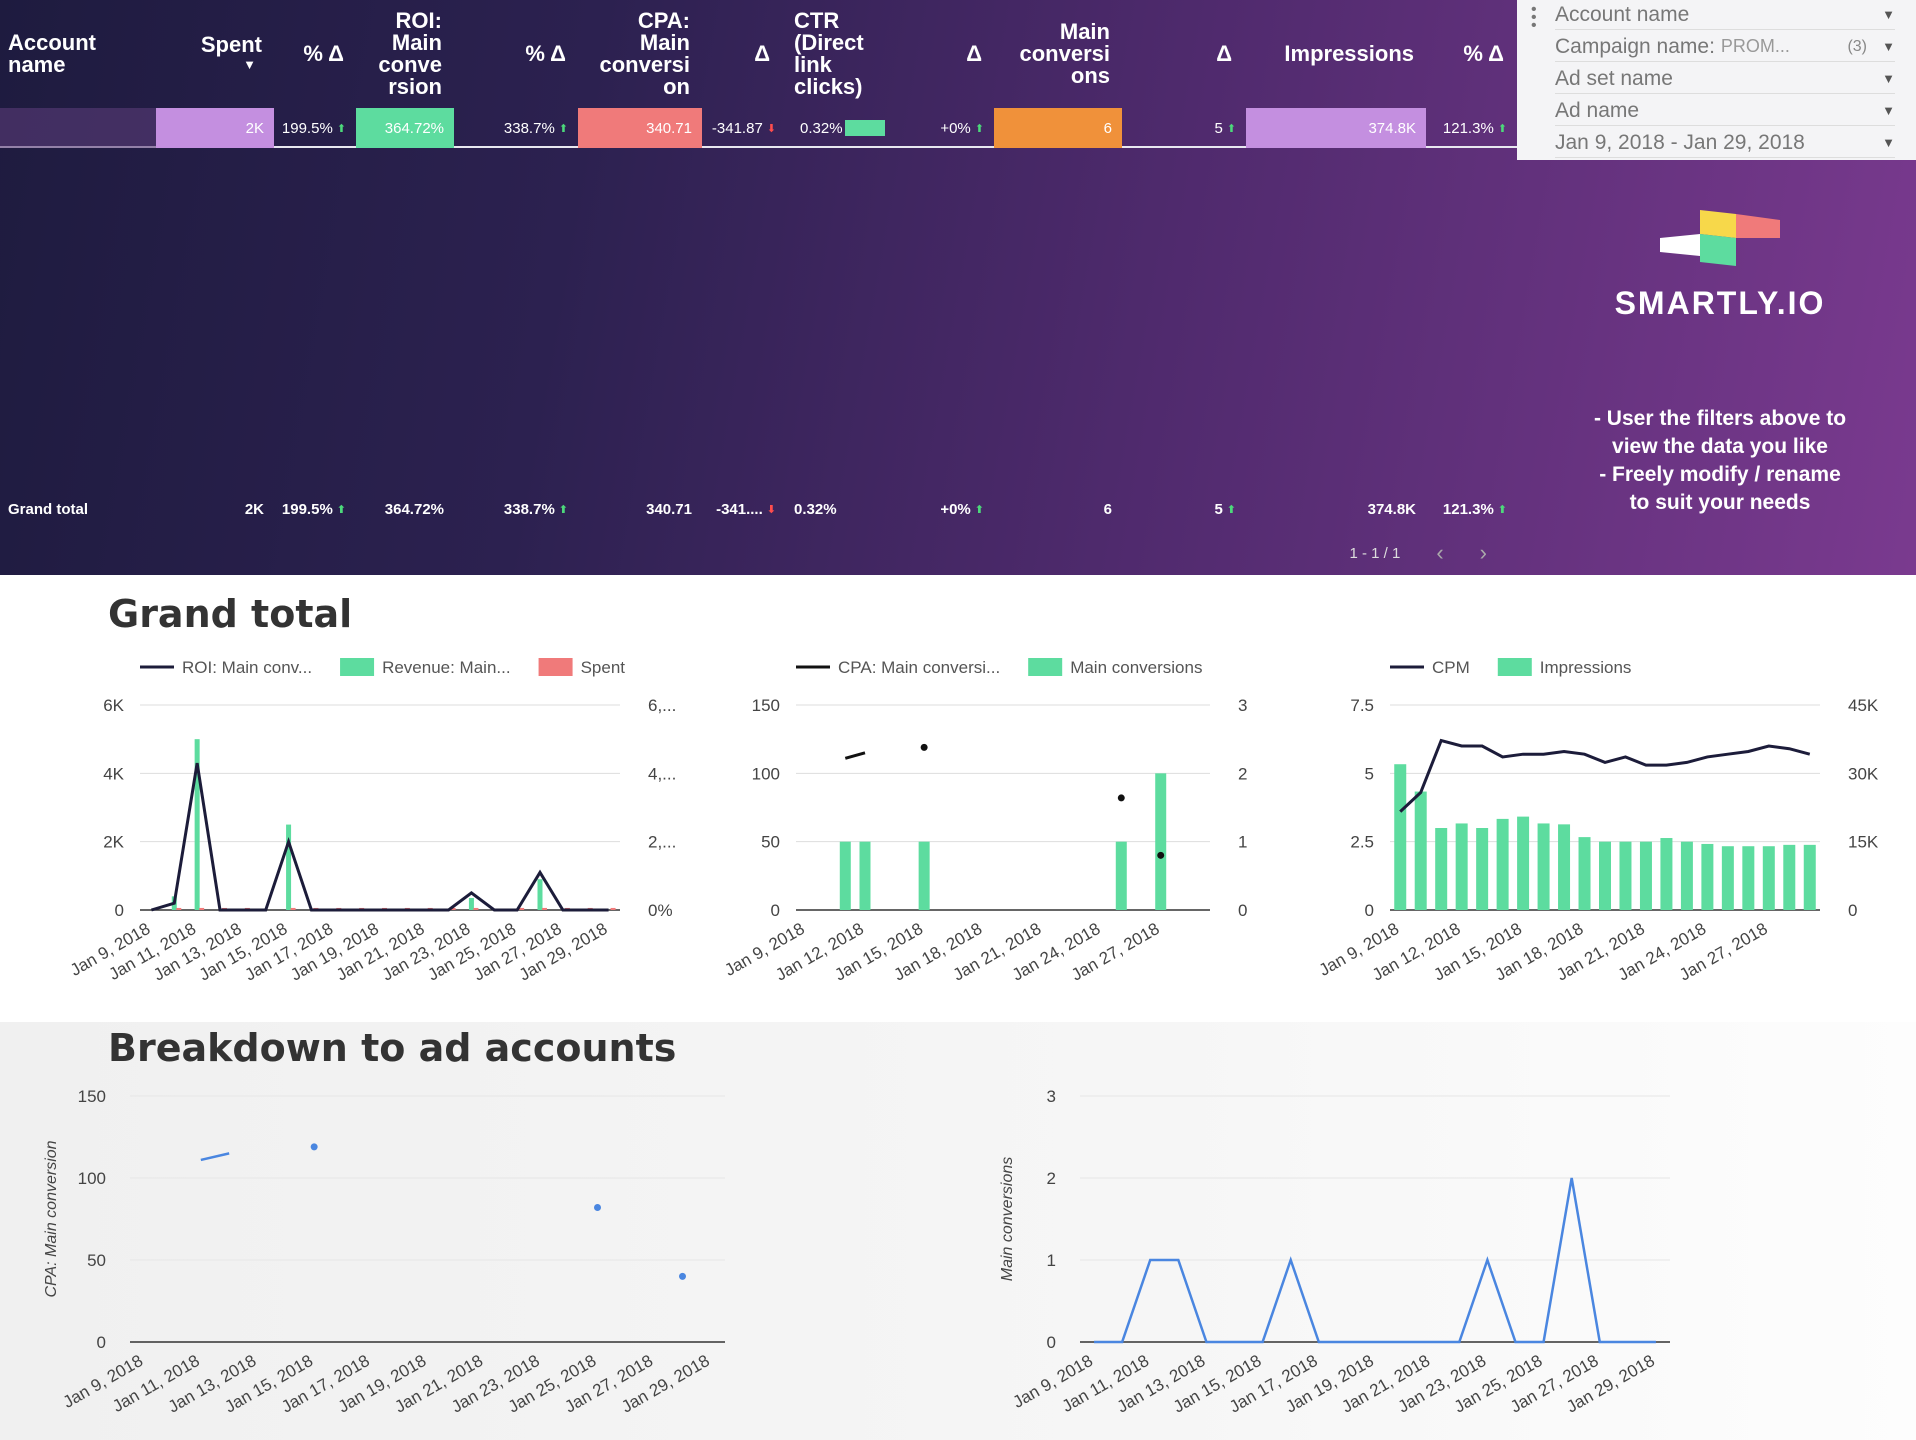 The image size is (1916, 1440). What do you see at coordinates (1483, 552) in the screenshot?
I see `chevron-right-icon: ›` at bounding box center [1483, 552].